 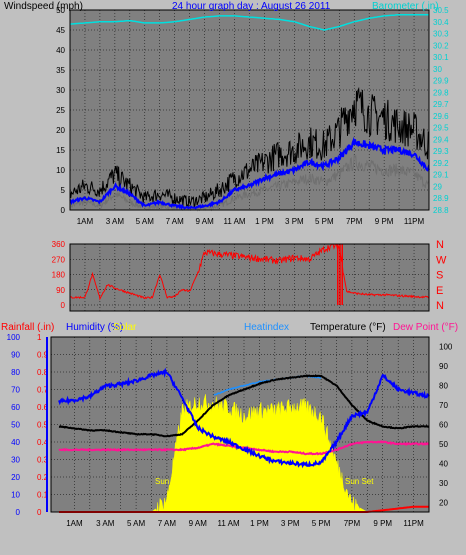 I want to click on humidity-y-tick: 60, so click(x=15, y=407).